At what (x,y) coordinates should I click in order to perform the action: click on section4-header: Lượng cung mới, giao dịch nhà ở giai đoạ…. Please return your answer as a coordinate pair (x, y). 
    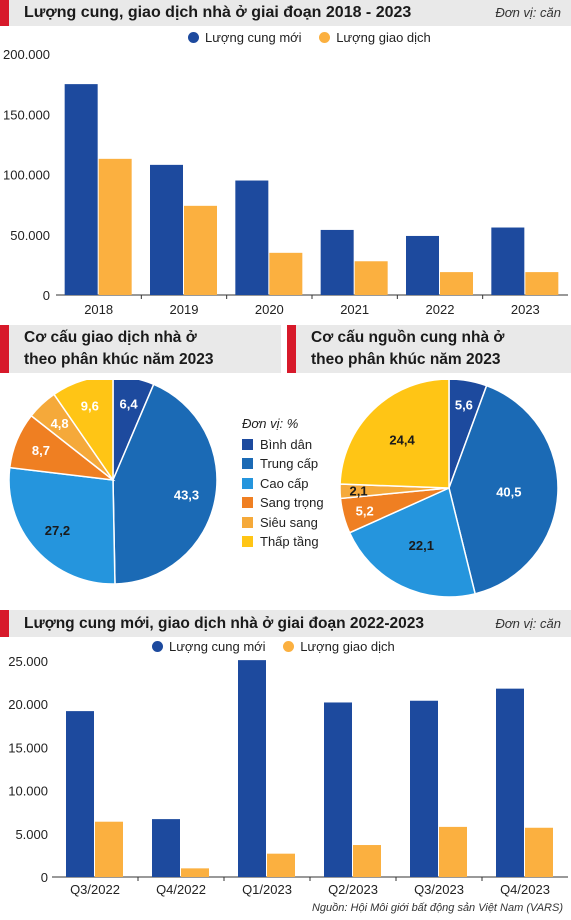
    Looking at the image, I should click on (285, 623).